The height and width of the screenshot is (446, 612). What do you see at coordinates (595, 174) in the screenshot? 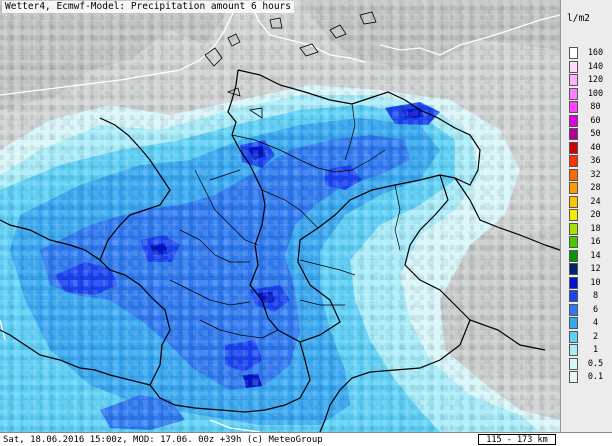
I see `legend-label: 32` at bounding box center [595, 174].